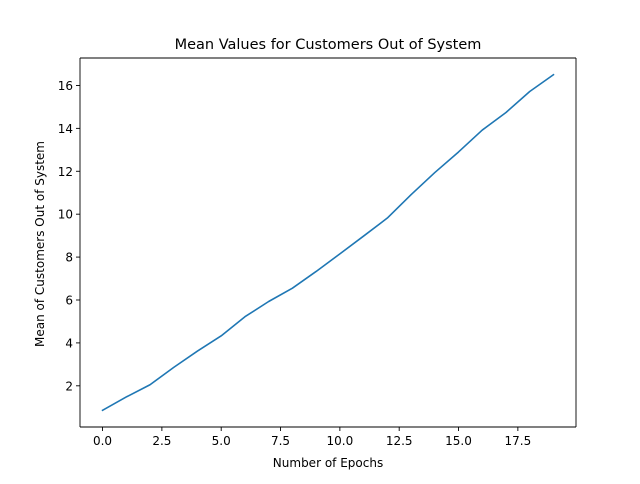  What do you see at coordinates (328, 463) in the screenshot?
I see `x-axis-label: Number of Epochs` at bounding box center [328, 463].